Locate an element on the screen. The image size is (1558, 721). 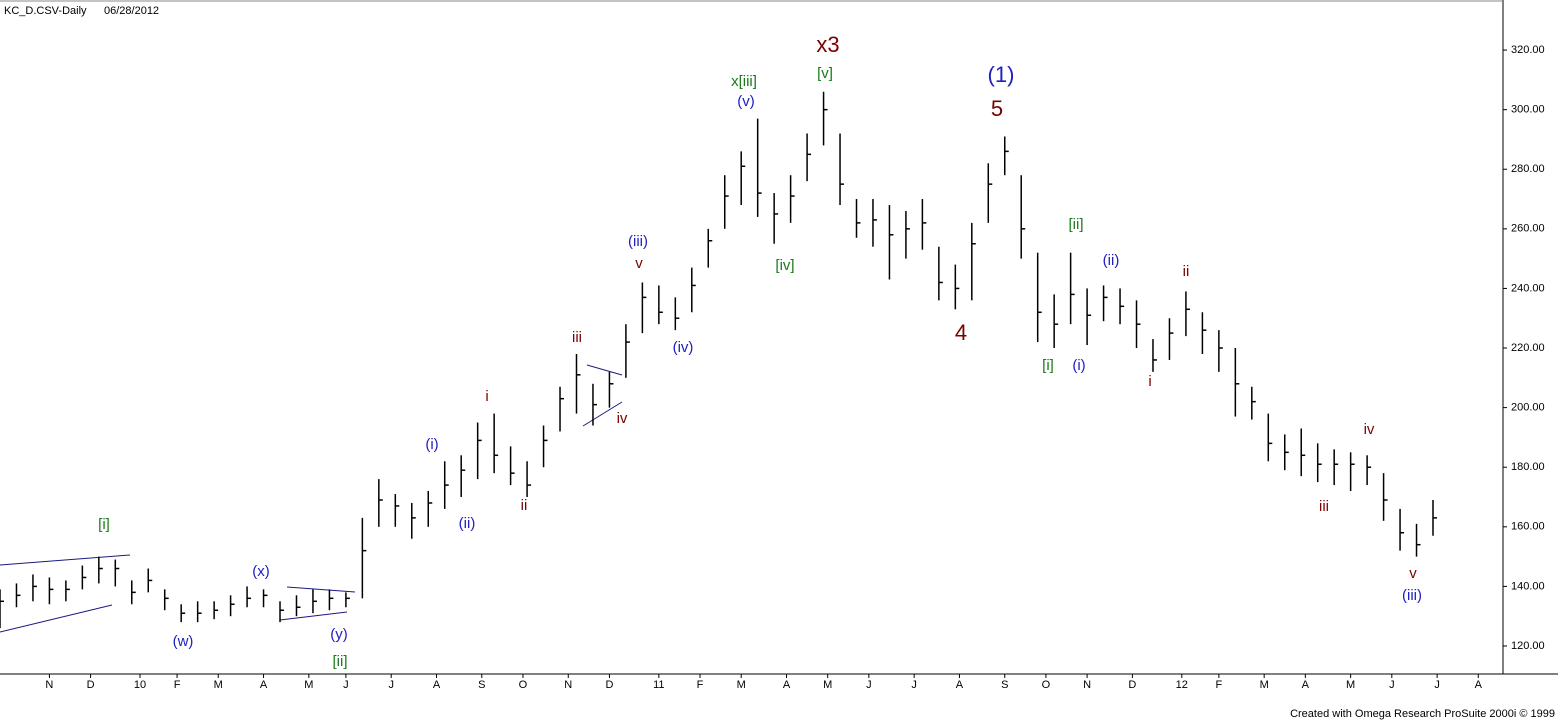
y-tick-label: 220.00 is located at coordinates (1528, 348).